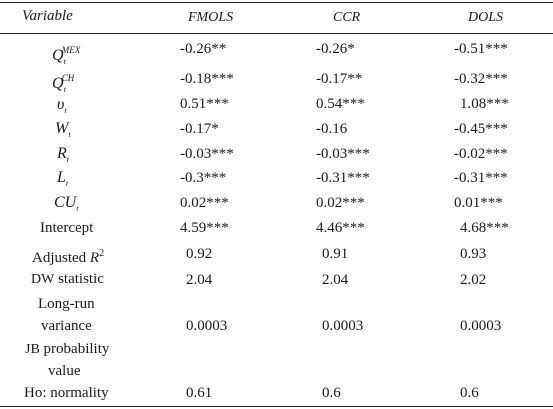  I want to click on header-rule, so click(276, 33).